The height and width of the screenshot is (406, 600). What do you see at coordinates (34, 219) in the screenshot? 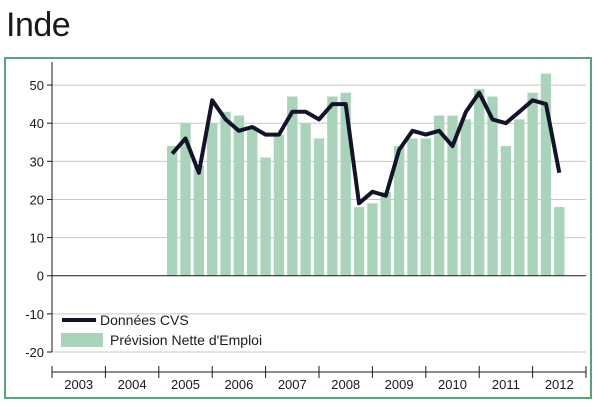
I see `y-tick-labels: 50 40 30 20 10 0 -10 -20` at bounding box center [34, 219].